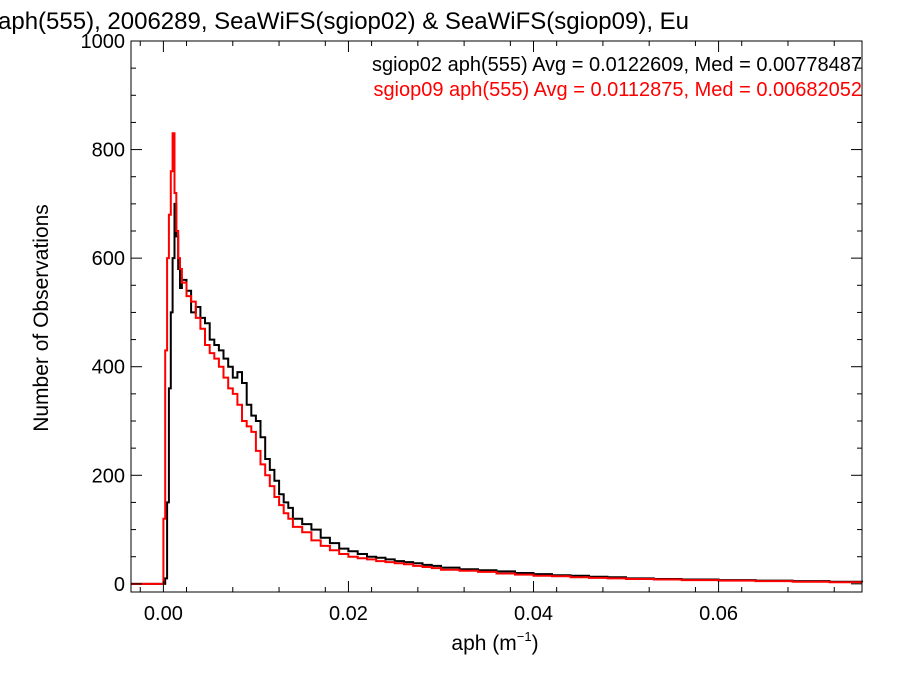 This screenshot has width=900, height=675. What do you see at coordinates (41, 318) in the screenshot?
I see `y-axis-label: Number of Observations` at bounding box center [41, 318].